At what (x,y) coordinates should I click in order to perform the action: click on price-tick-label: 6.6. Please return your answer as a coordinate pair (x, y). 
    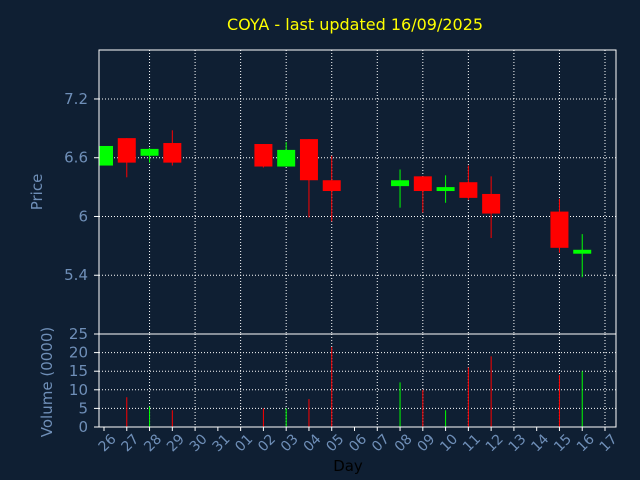
    Looking at the image, I should click on (76, 158).